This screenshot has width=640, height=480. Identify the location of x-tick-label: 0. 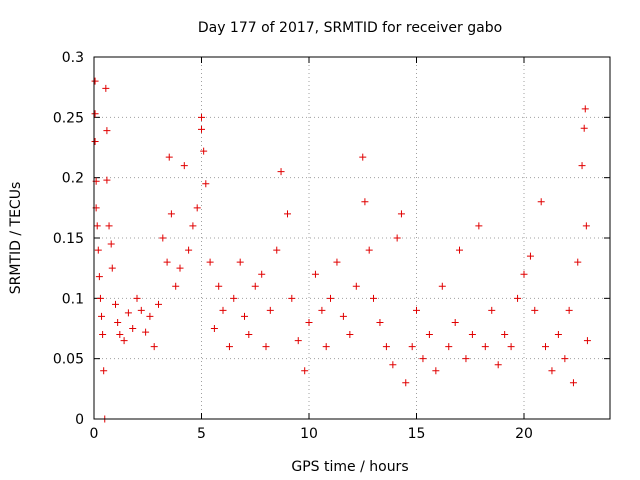
(94, 434).